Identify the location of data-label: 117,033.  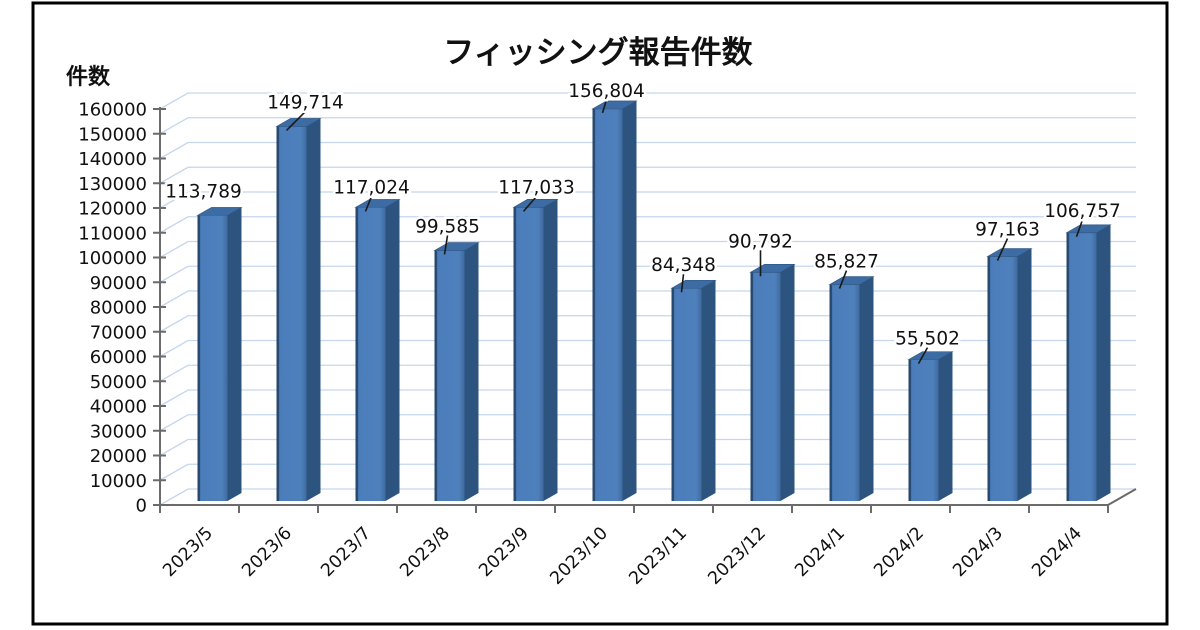
(536, 187).